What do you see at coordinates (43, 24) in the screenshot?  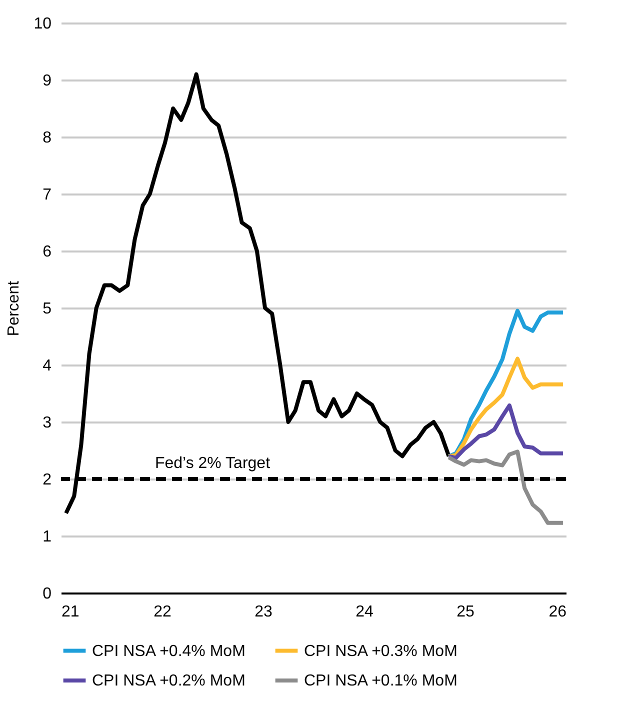 I see `y-tick-label: 10` at bounding box center [43, 24].